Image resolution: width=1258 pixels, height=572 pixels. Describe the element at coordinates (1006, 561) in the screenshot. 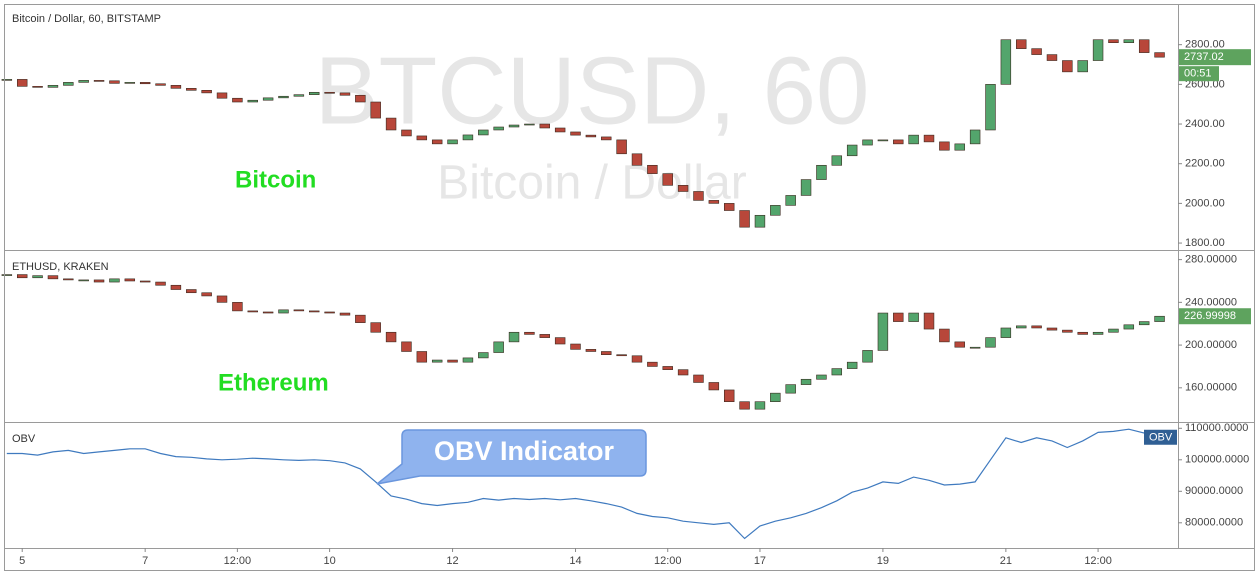

I see `x-tick-label: 21` at that location.